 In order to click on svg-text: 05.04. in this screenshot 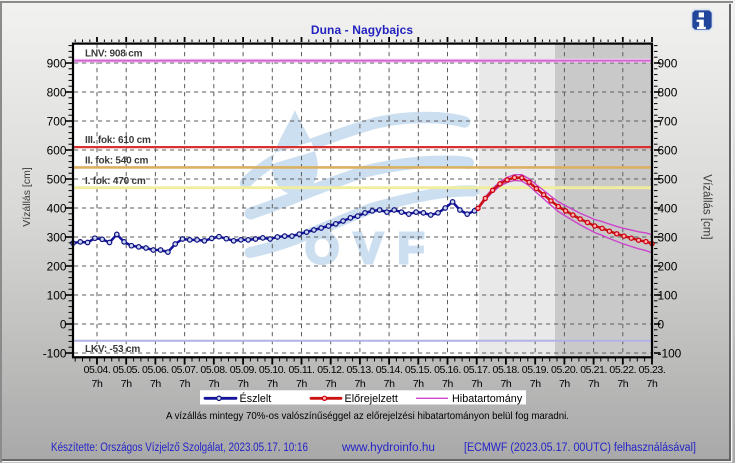, I will do `click(97, 370)`.